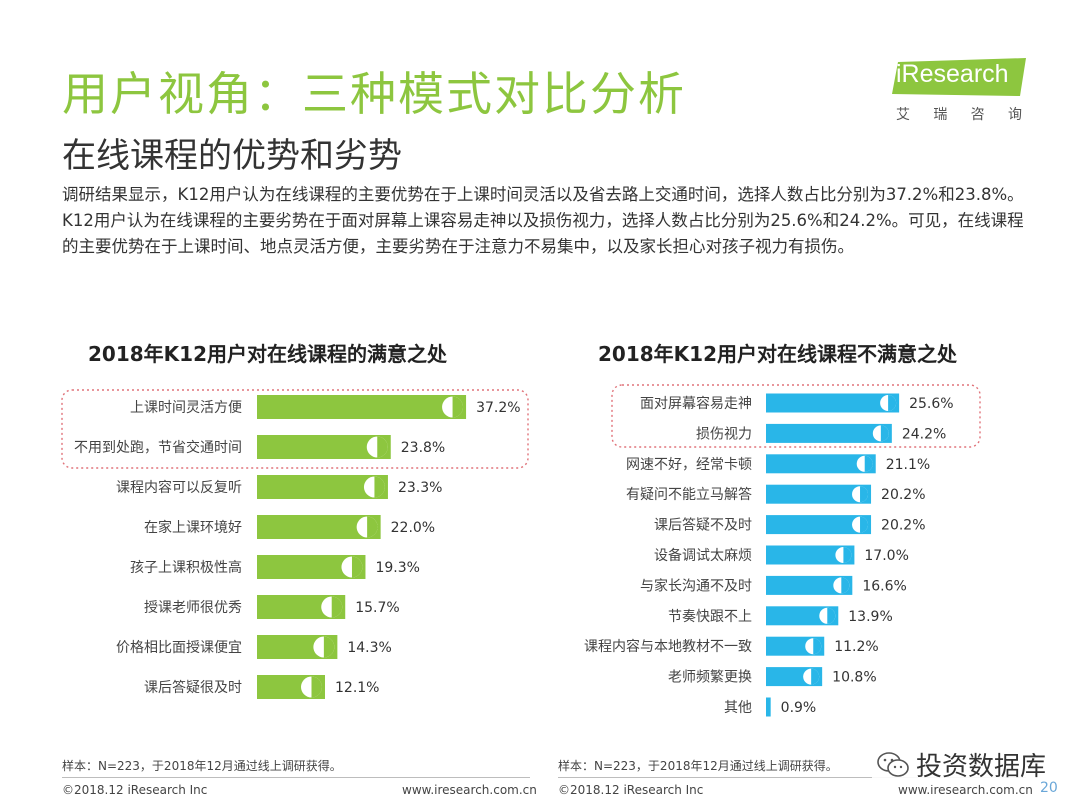  Describe the element at coordinates (698, 766) in the screenshot. I see `right-footnote: 样本：N=223，于2018年12月通过线上调研获得。` at that location.